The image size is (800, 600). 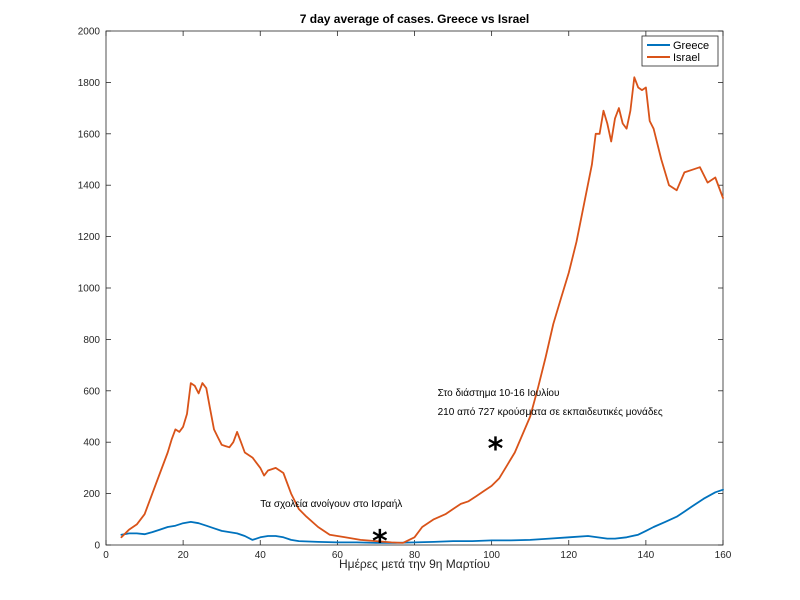 What do you see at coordinates (568, 555) in the screenshot?
I see `x-tick-label: 120` at bounding box center [568, 555].